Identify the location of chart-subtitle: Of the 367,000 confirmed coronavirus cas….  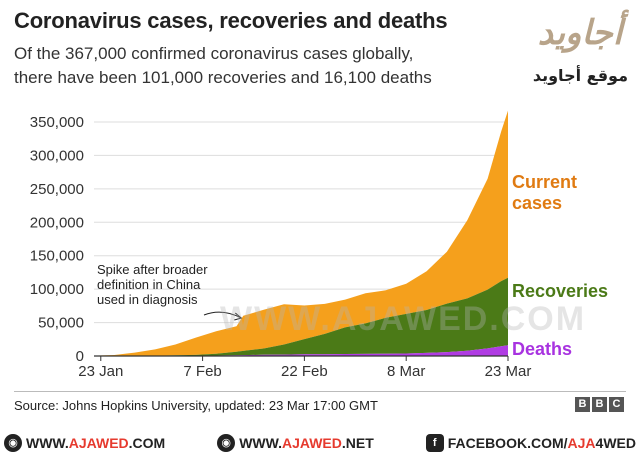
(274, 66).